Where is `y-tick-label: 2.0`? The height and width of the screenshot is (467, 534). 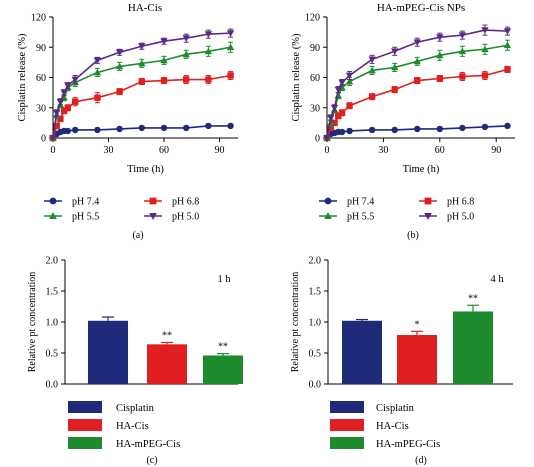 y-tick-label: 2.0 is located at coordinates (52, 261).